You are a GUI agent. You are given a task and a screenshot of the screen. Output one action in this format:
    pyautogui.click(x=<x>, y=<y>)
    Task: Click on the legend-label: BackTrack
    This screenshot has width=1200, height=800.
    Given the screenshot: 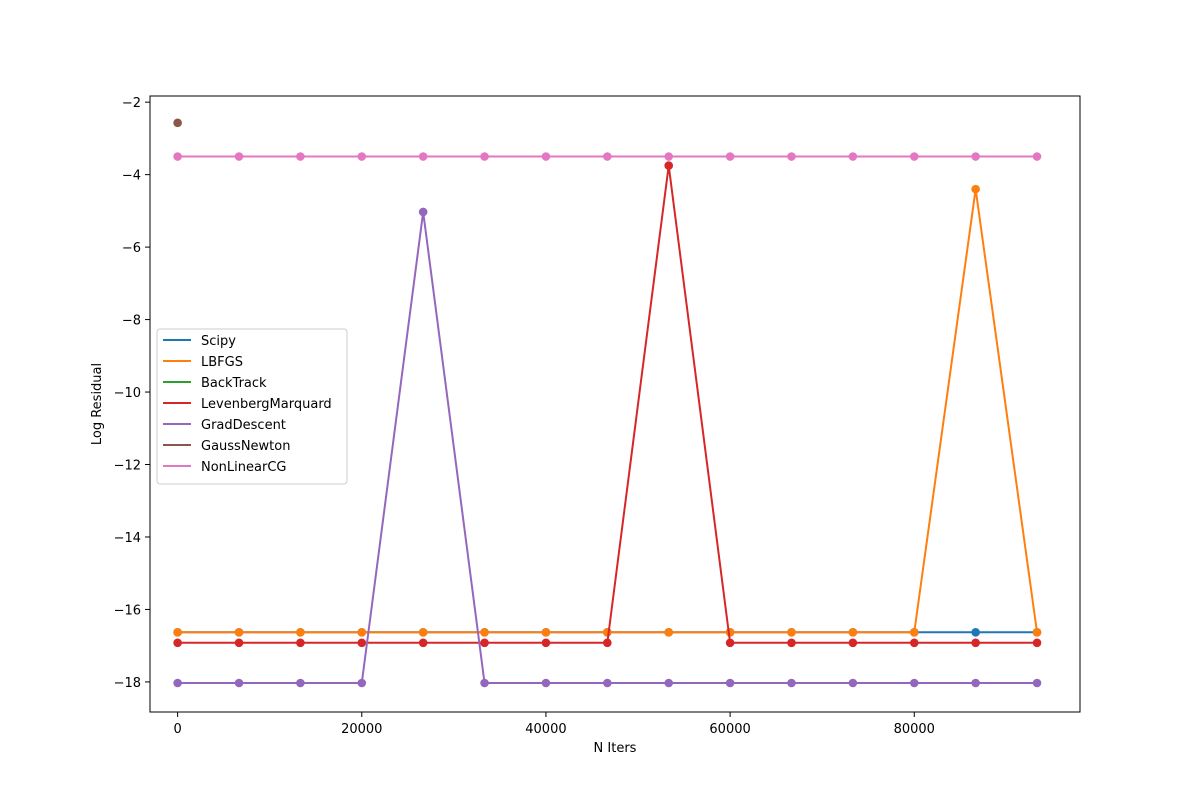 What is the action you would take?
    pyautogui.click(x=234, y=383)
    